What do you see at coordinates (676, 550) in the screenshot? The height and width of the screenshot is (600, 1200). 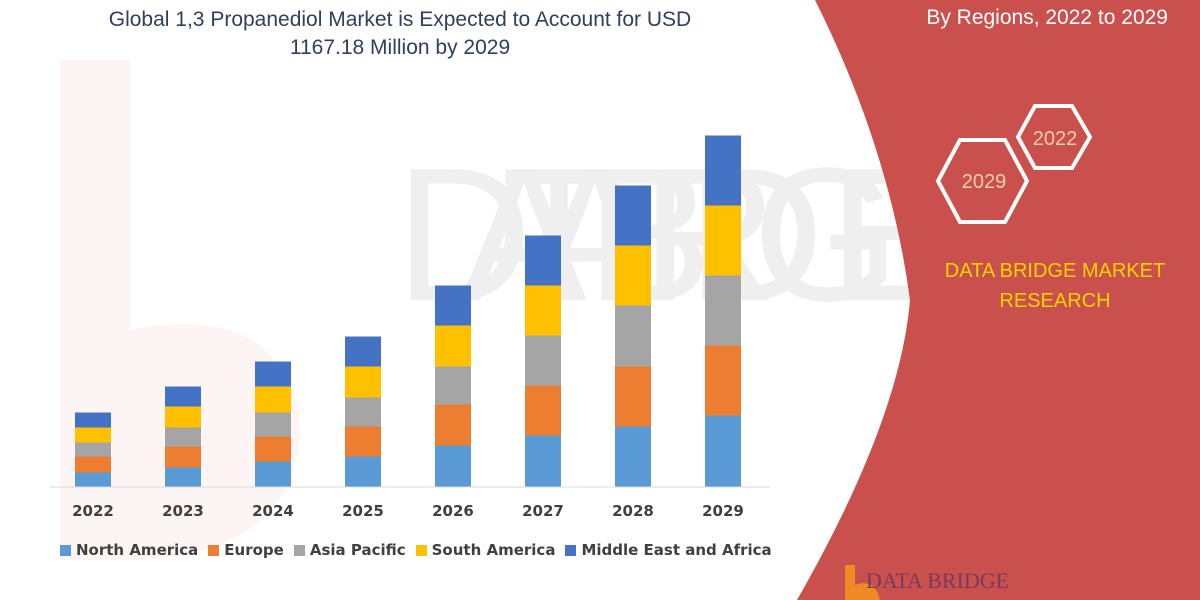 I see `legend-label: Middle East and Africa` at bounding box center [676, 550].